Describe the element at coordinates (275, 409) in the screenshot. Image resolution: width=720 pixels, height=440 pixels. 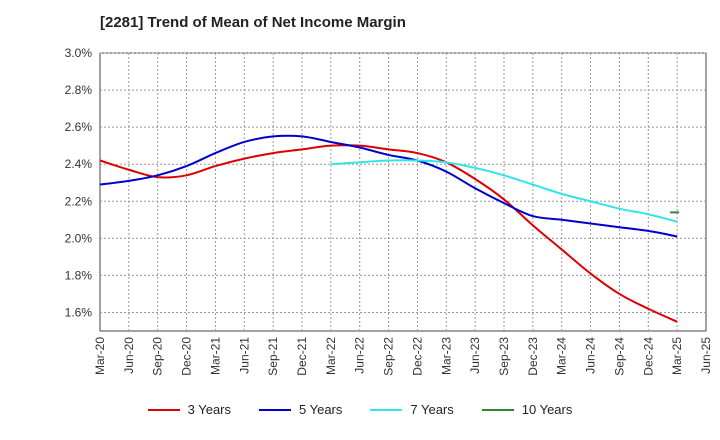
I see `legend-swatch-5-years` at that location.